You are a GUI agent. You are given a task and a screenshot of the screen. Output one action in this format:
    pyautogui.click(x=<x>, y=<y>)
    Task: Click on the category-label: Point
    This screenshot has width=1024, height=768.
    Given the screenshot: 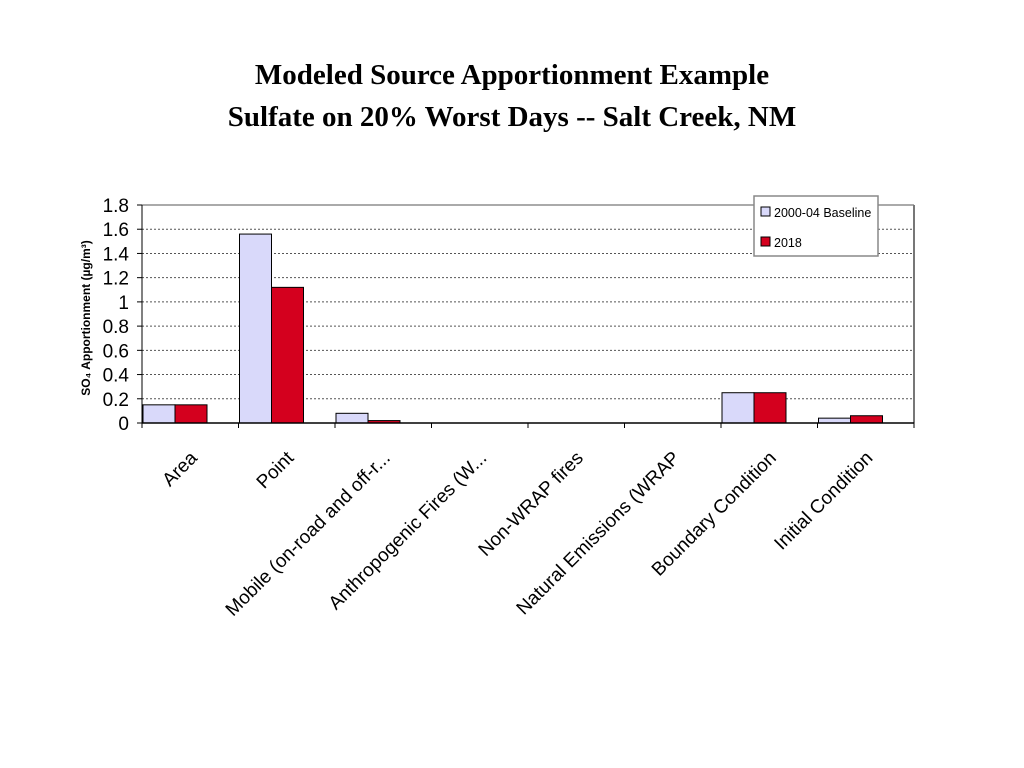 What is the action you would take?
    pyautogui.click(x=276, y=470)
    